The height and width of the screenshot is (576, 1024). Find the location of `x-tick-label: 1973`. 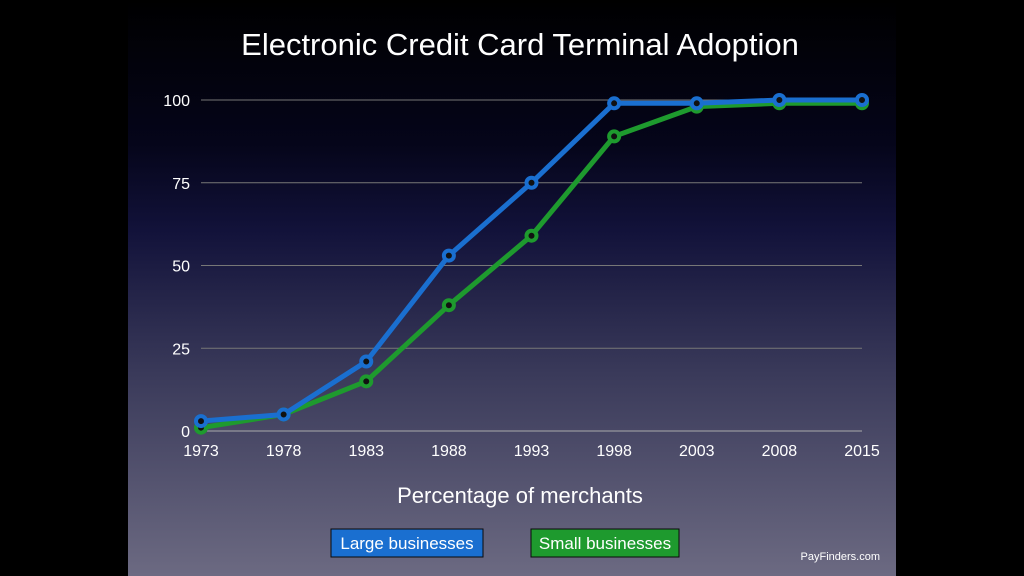

x-tick-label: 1973 is located at coordinates (201, 451).